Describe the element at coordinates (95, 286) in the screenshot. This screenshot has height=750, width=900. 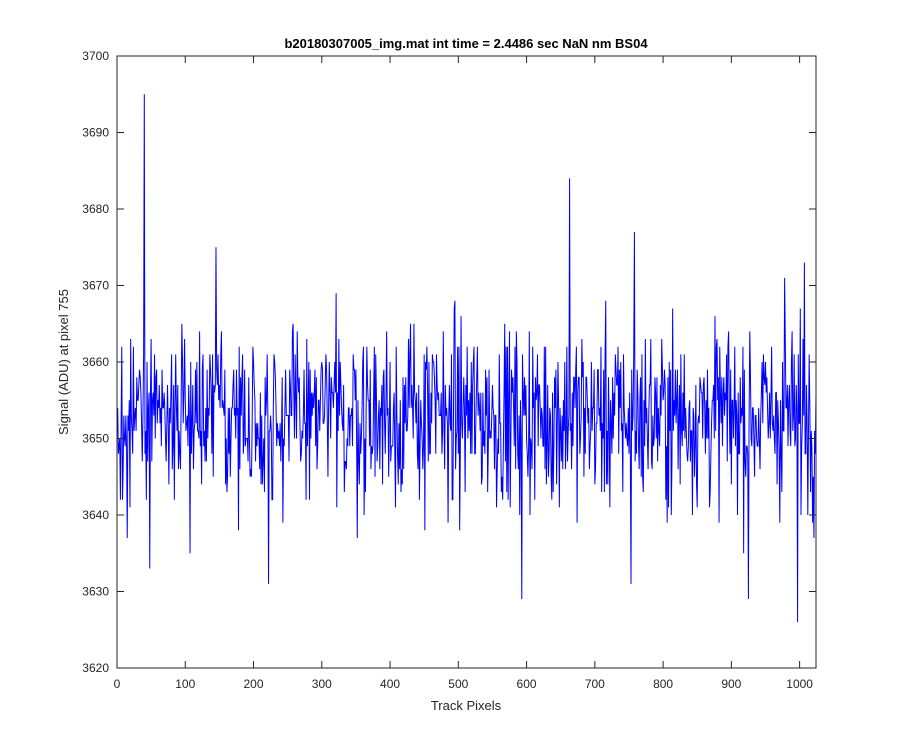
I see `y-tick-label: 3670` at that location.